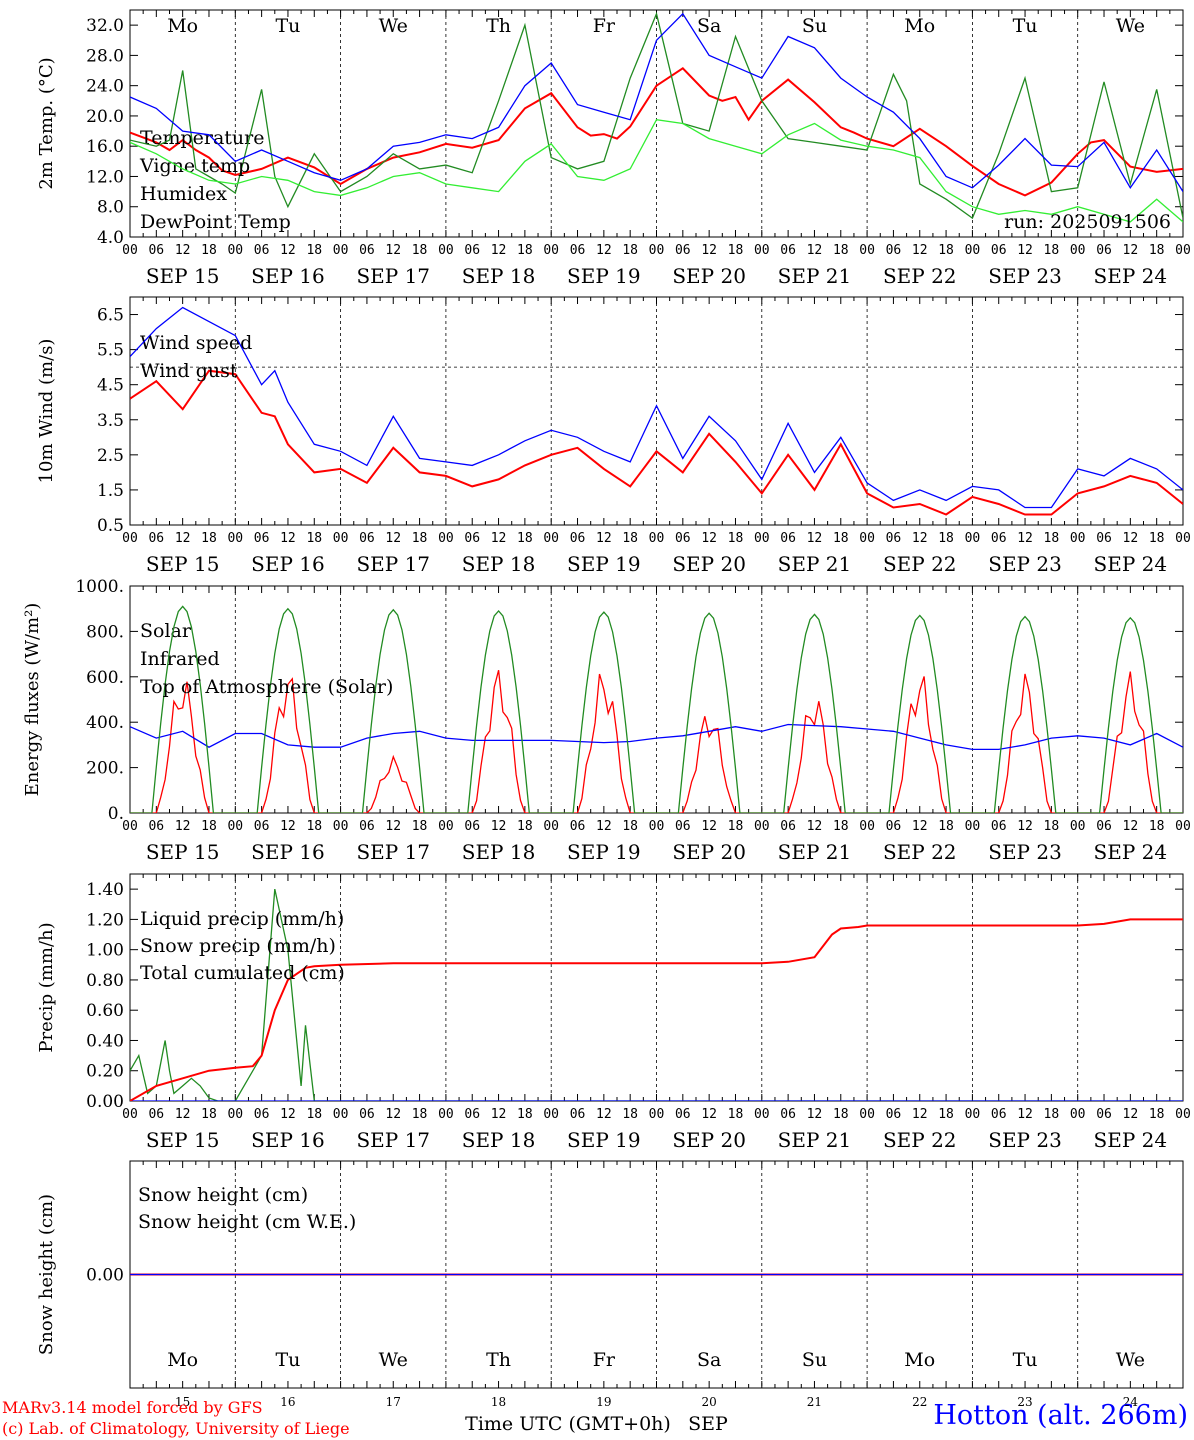 The image size is (1194, 1440). I want to click on y-tick-label: 5.5, so click(110, 351).